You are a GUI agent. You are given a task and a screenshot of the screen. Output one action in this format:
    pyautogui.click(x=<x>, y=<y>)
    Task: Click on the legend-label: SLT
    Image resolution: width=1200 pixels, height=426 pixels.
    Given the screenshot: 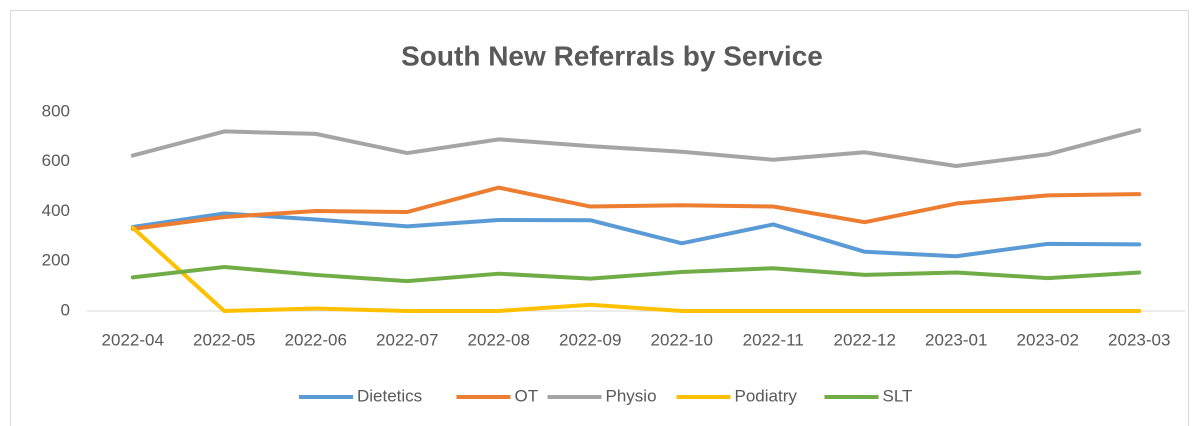 What is the action you would take?
    pyautogui.click(x=898, y=395)
    